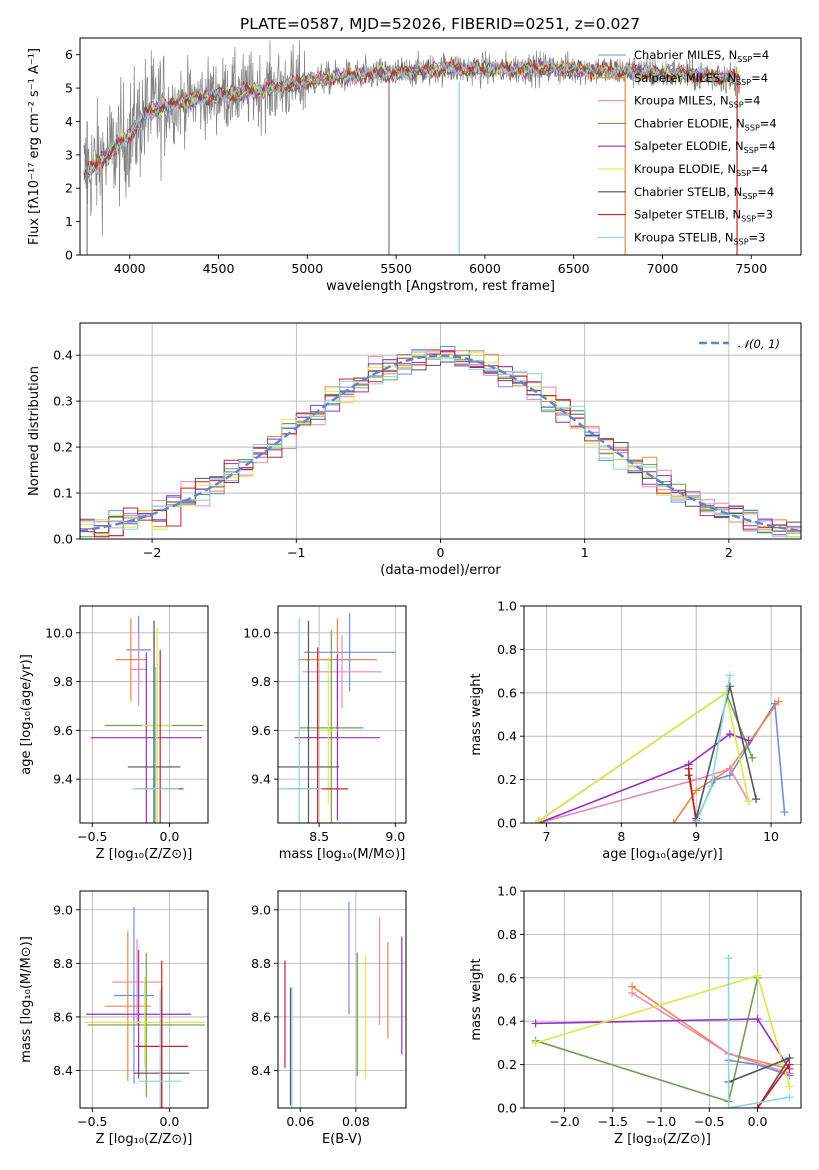 The height and width of the screenshot is (1170, 819). What do you see at coordinates (92, 836) in the screenshot?
I see `x-tick-label: −0.5` at bounding box center [92, 836].